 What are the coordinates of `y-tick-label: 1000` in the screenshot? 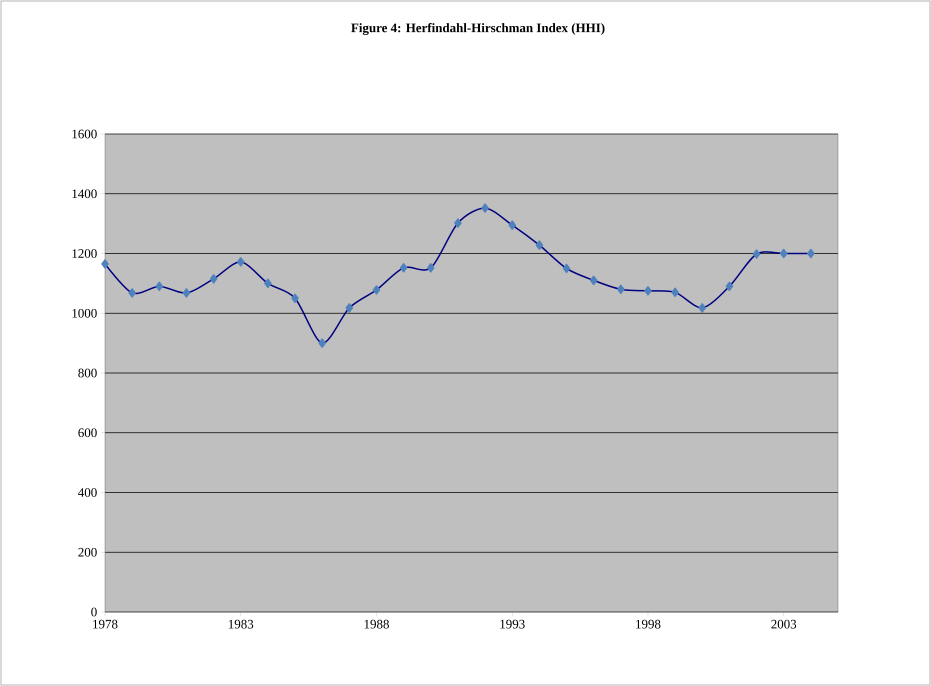 It's located at (84, 313).